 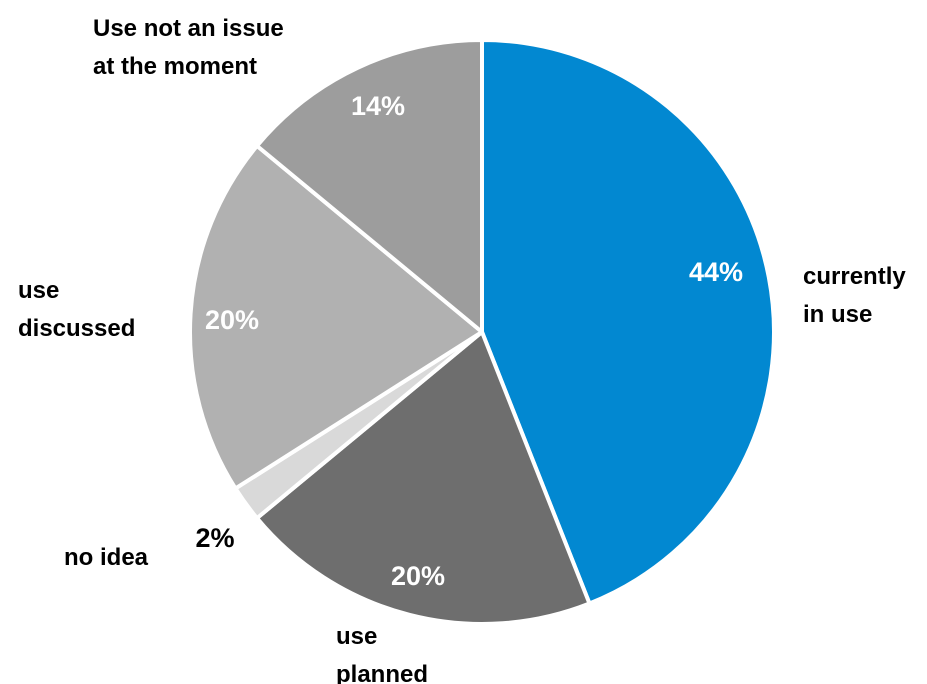 I want to click on slice-category-label-0: currently in use, so click(x=854, y=295).